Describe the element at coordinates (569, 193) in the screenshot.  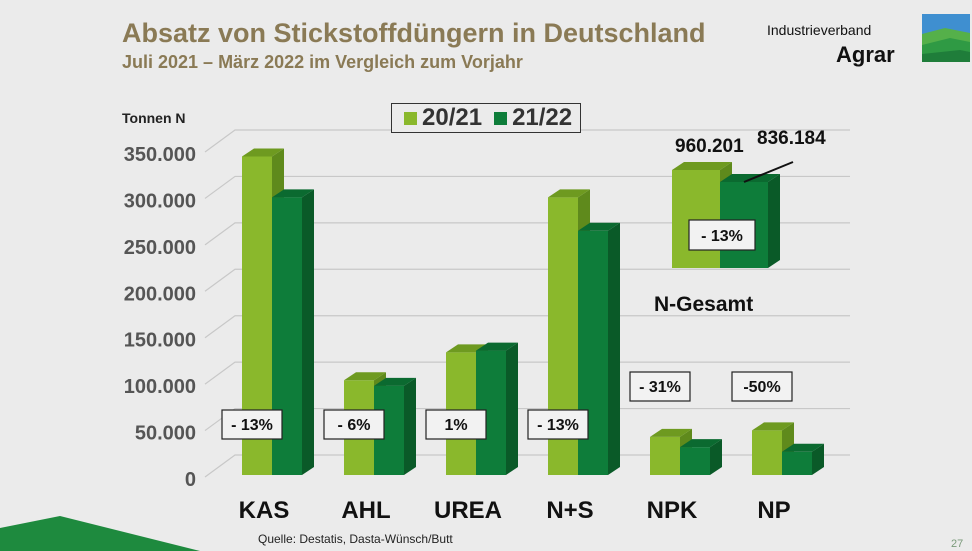
I see `bar-2021-N+S-top` at that location.